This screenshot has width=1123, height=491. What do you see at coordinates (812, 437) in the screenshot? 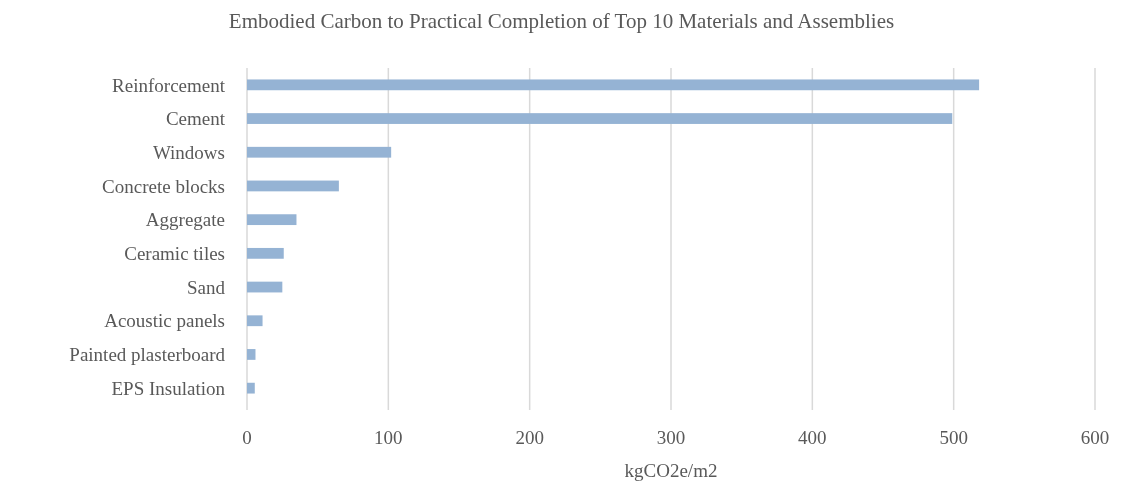
I see `x-tick-label: 400` at bounding box center [812, 437].